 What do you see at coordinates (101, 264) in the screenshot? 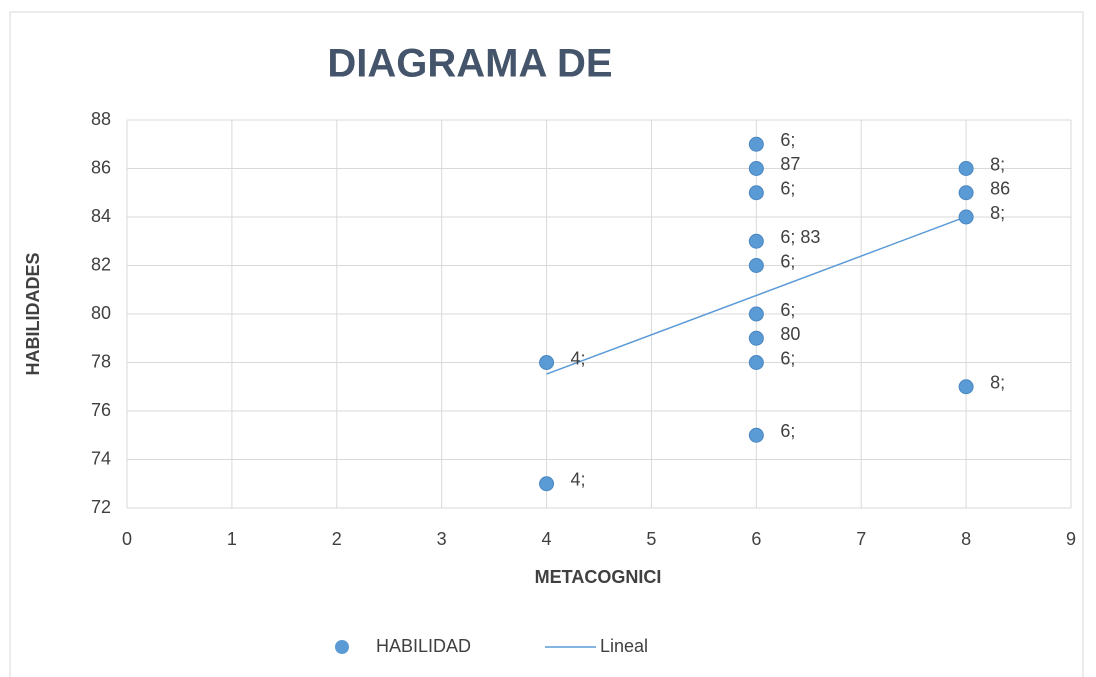
I see `y-tick-label: 82` at bounding box center [101, 264].